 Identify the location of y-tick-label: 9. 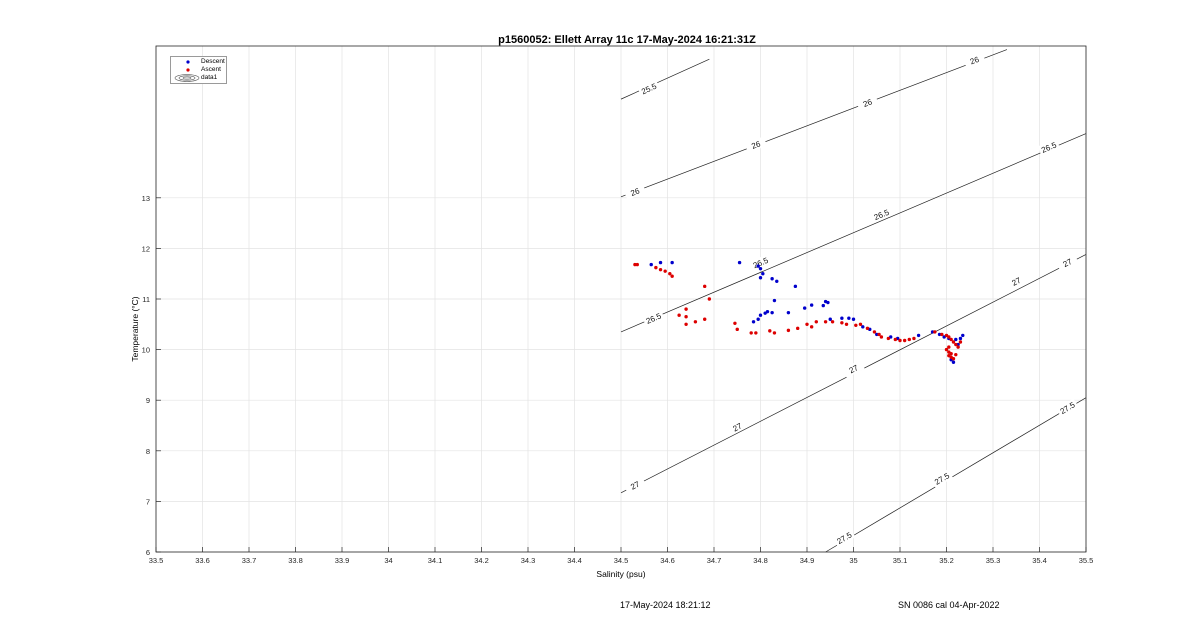
(148, 400).